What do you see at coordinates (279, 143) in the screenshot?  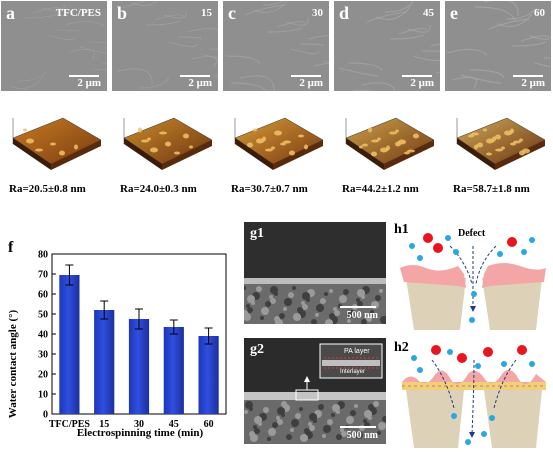 I see `afm-surface-c` at bounding box center [279, 143].